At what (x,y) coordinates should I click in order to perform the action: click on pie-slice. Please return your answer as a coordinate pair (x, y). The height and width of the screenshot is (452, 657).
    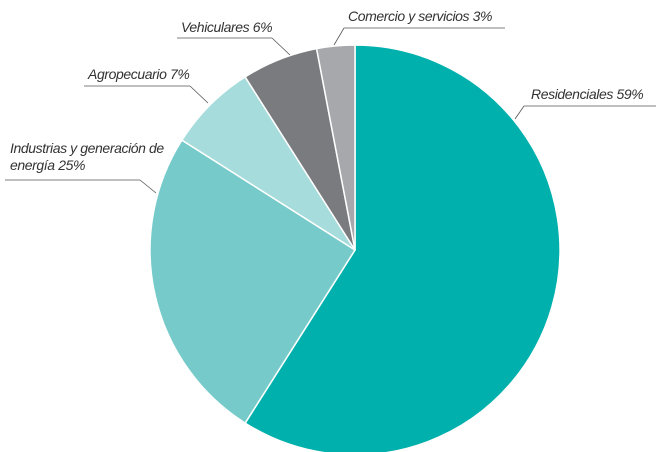
    Looking at the image, I should click on (335, 147).